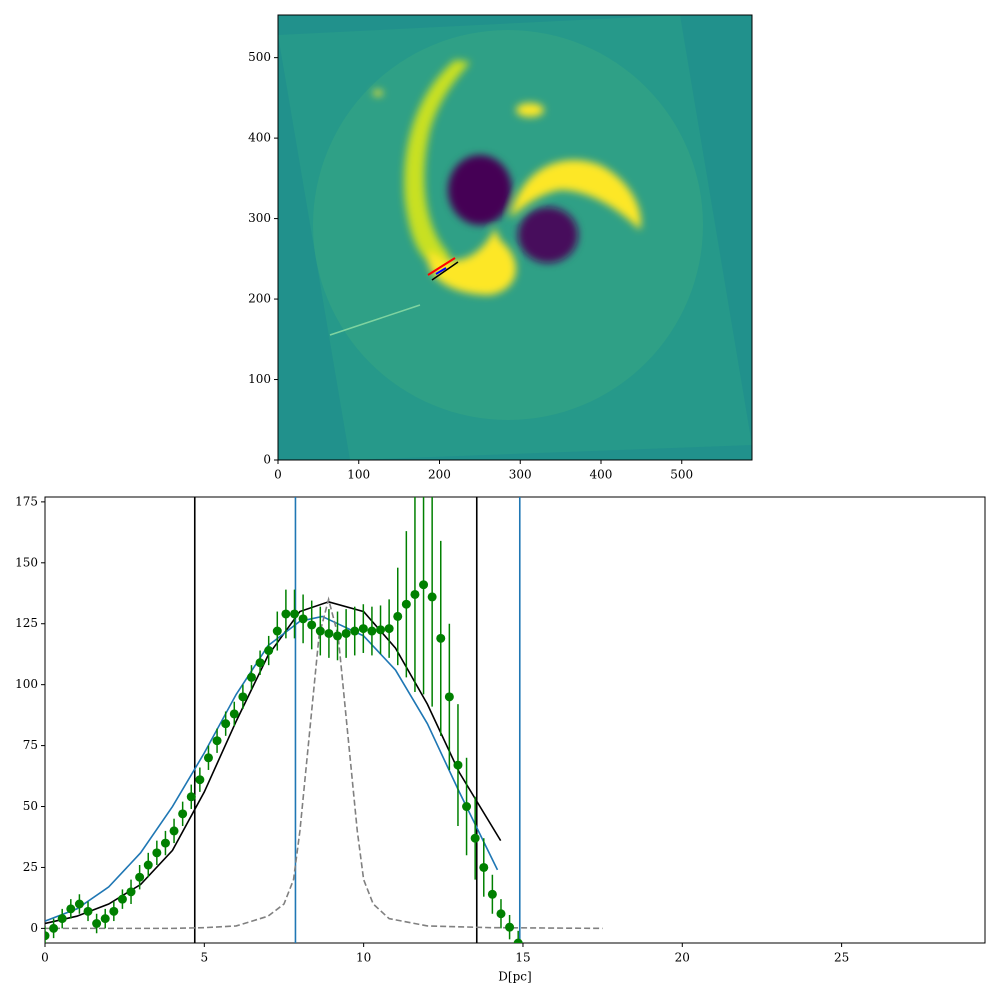  I want to click on x-tick-label: 300, so click(520, 475).